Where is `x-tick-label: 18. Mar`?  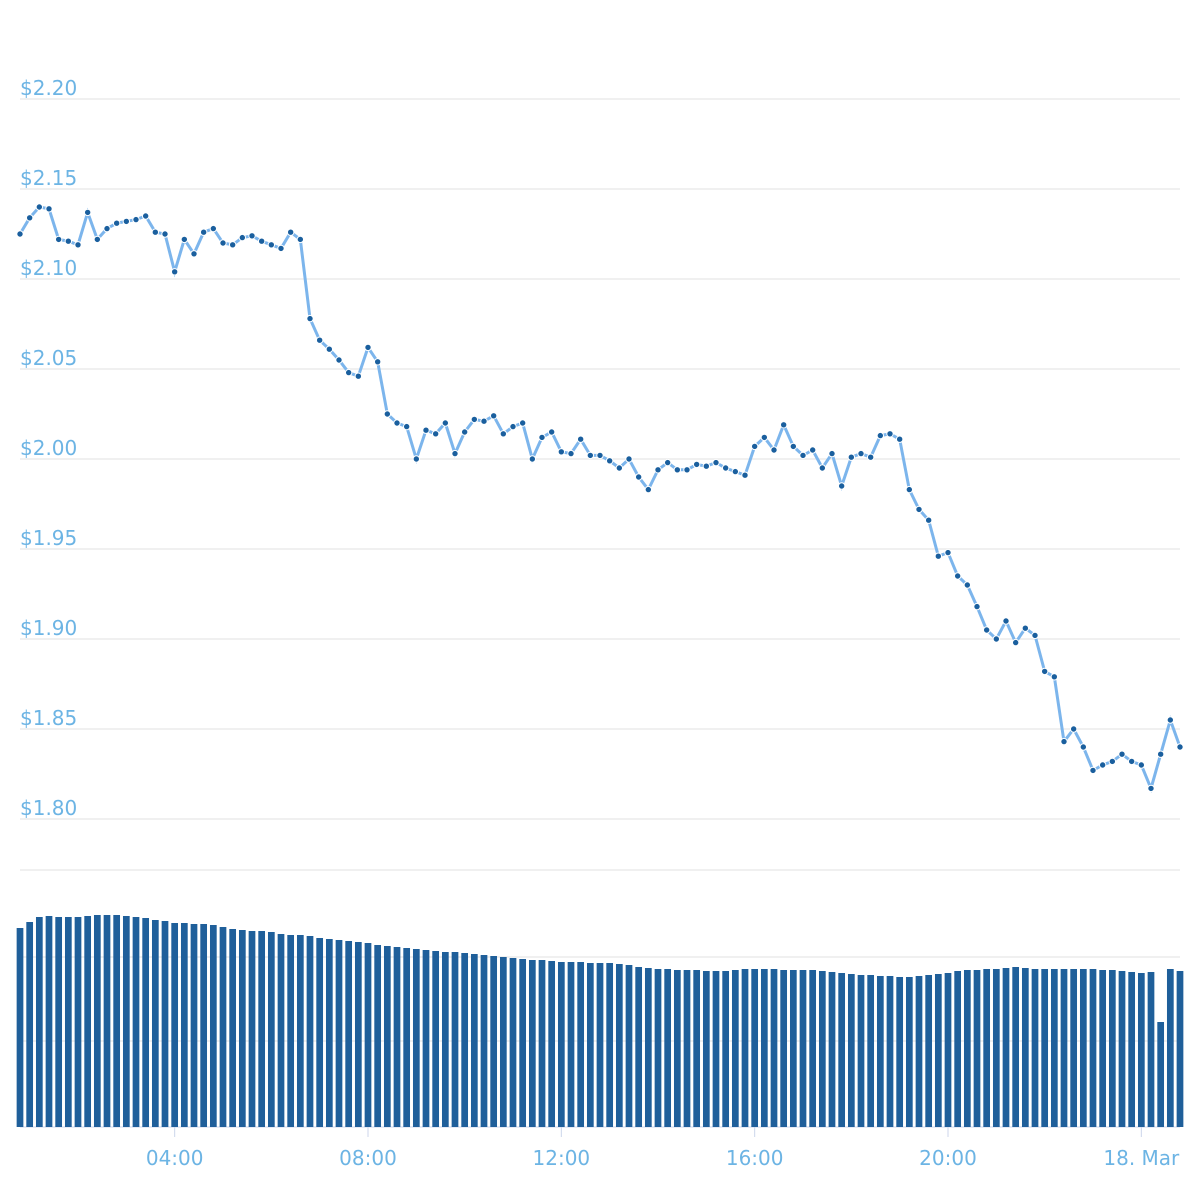 x-tick-label: 18. Mar is located at coordinates (1141, 1158).